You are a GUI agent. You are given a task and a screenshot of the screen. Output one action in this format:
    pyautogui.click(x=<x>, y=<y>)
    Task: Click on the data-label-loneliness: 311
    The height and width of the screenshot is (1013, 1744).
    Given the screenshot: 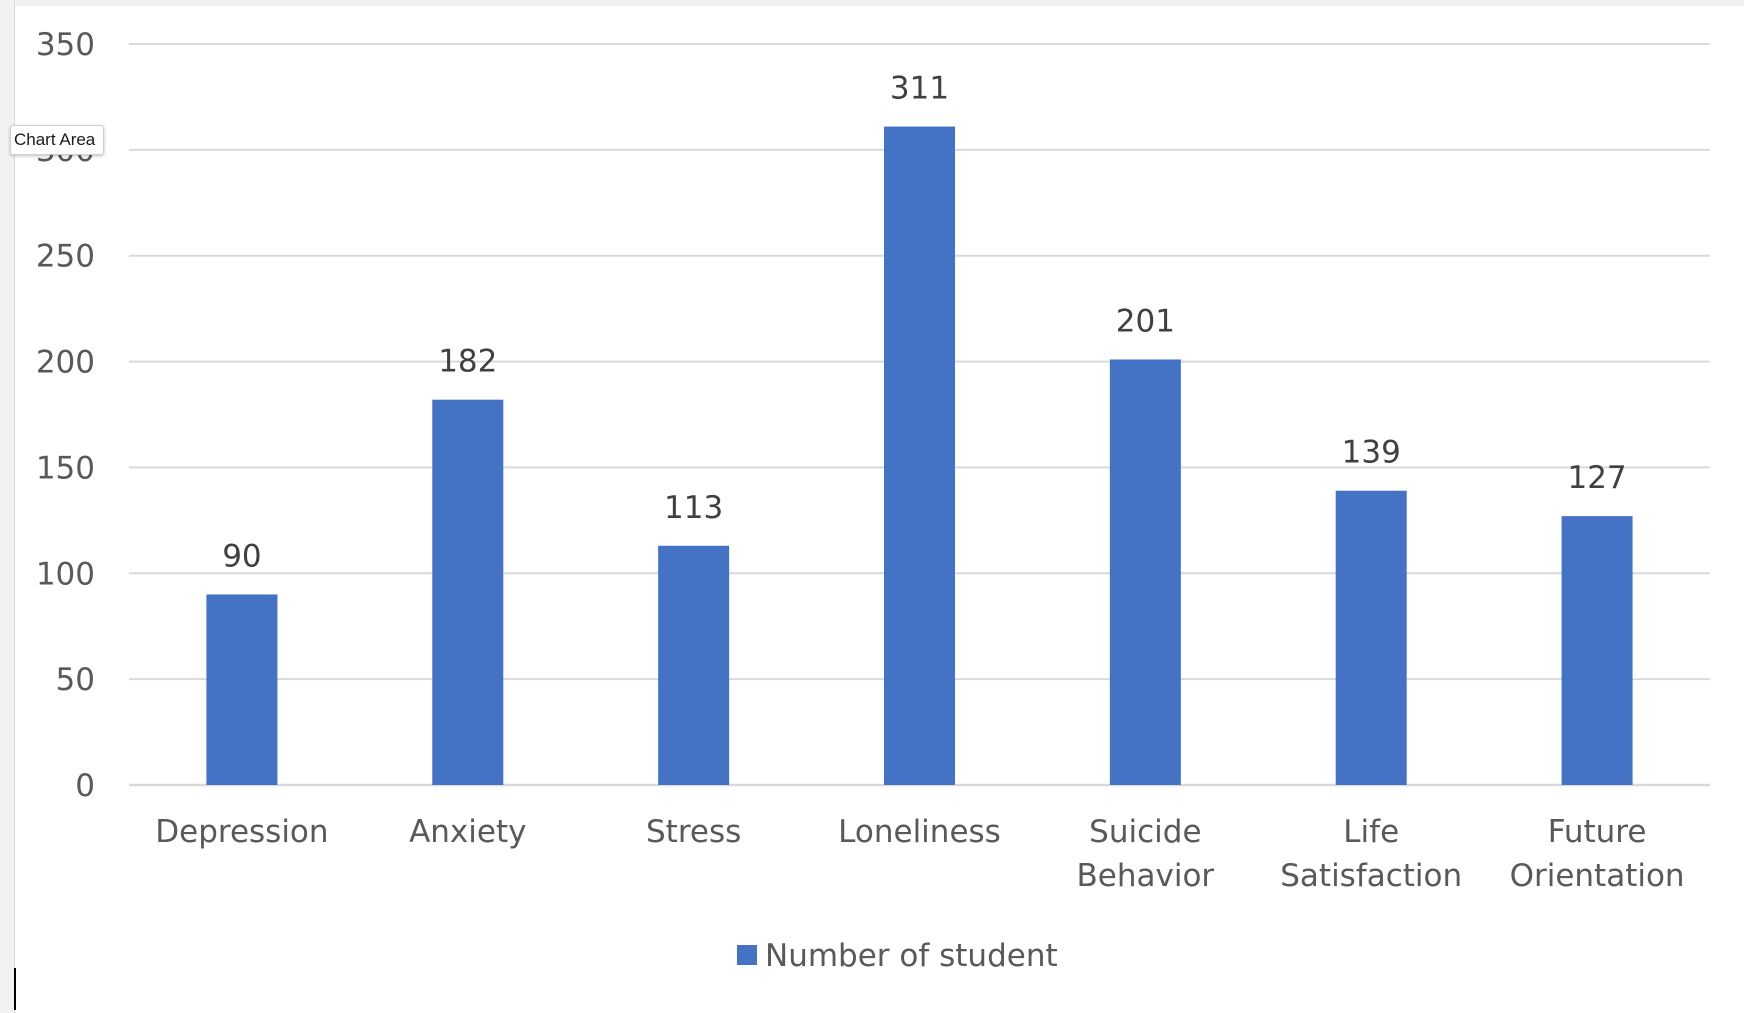 What is the action you would take?
    pyautogui.click(x=919, y=89)
    